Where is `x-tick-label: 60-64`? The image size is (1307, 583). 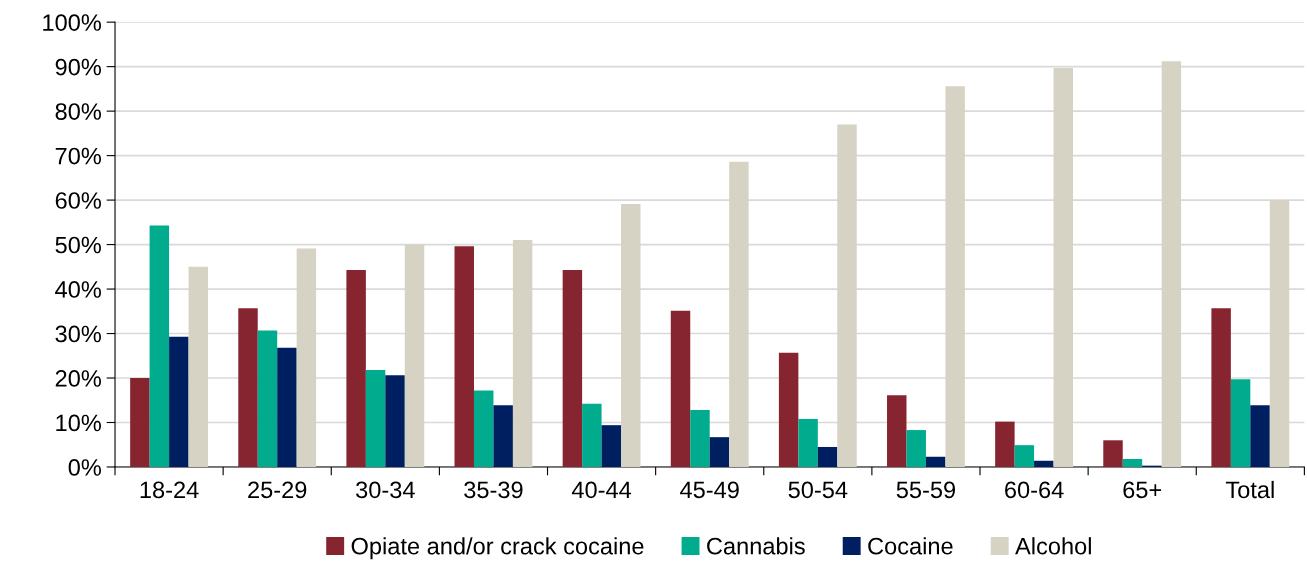
x-tick-label: 60-64 is located at coordinates (1034, 490).